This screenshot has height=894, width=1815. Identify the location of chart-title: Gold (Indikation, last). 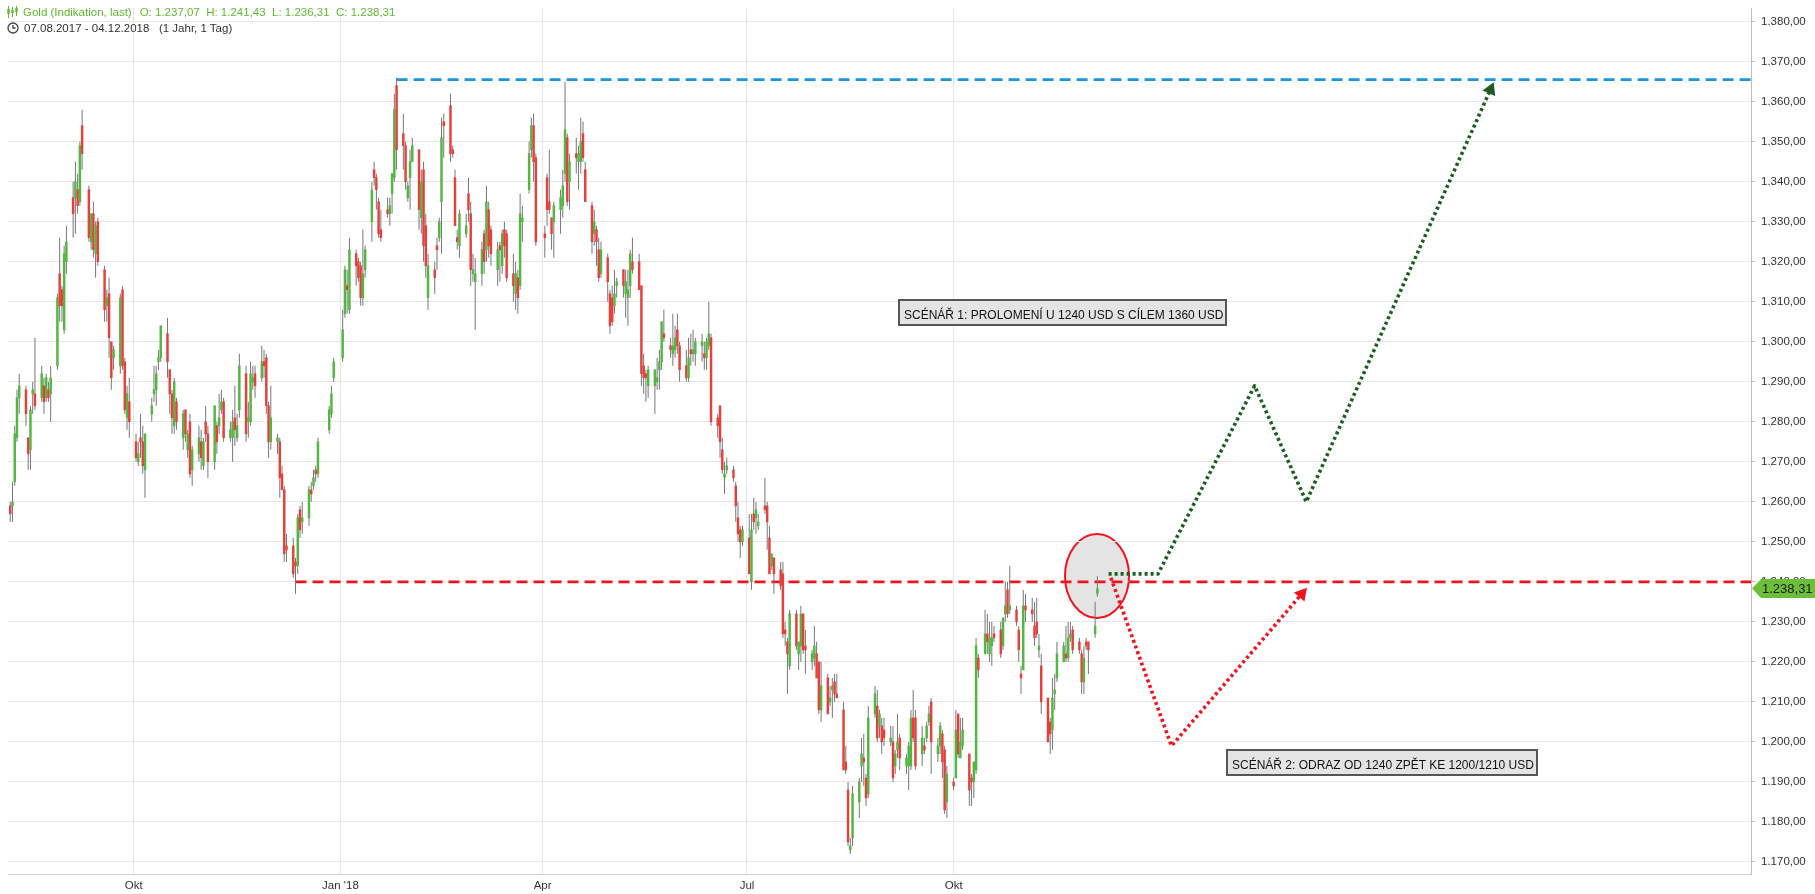
(77, 12).